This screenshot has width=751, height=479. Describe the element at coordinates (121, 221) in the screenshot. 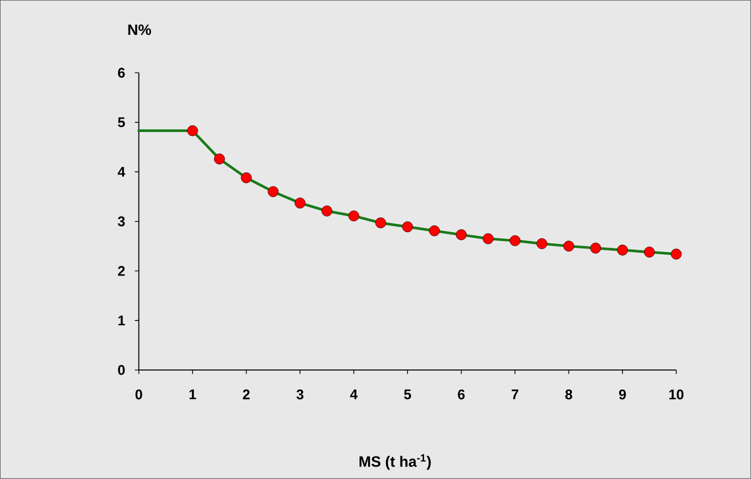

I see `y-tick-label: 3` at that location.